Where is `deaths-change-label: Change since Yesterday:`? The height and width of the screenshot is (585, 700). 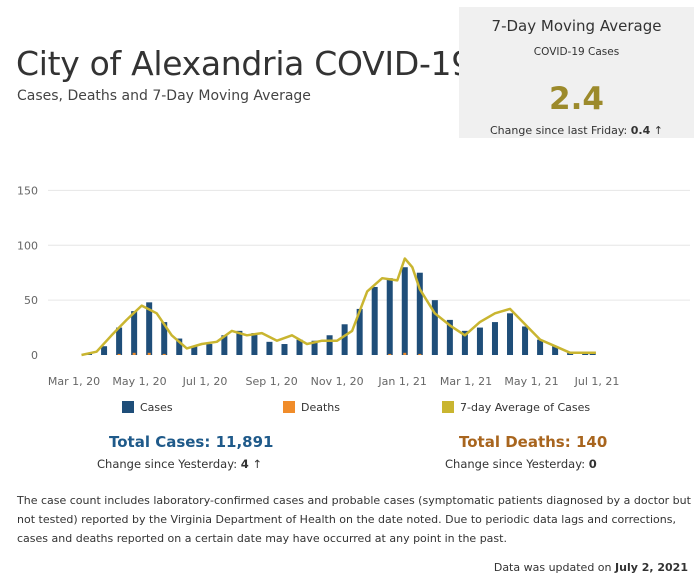
deaths-change-label: Change since Yesterday: is located at coordinates (515, 464).